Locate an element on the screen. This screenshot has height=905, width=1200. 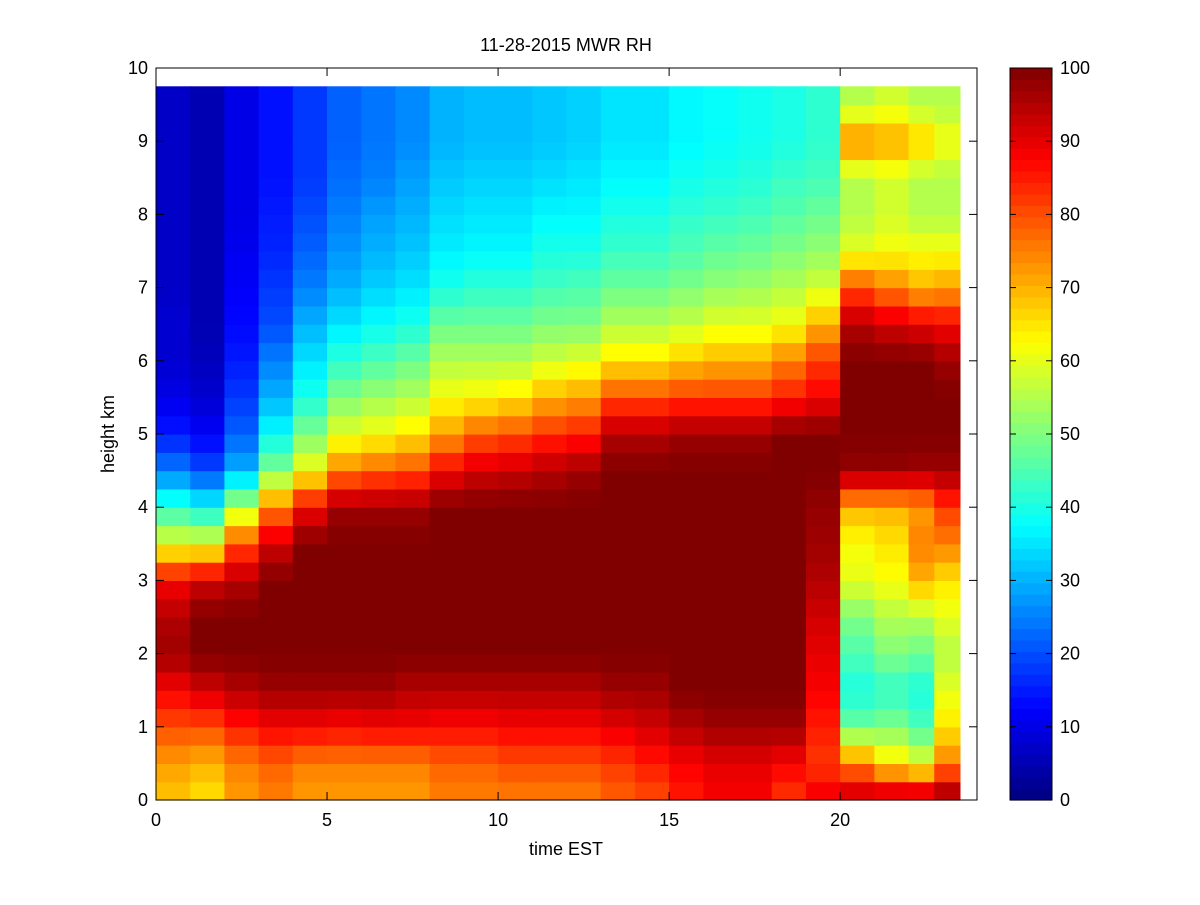
x-tick-label: 0 is located at coordinates (156, 820).